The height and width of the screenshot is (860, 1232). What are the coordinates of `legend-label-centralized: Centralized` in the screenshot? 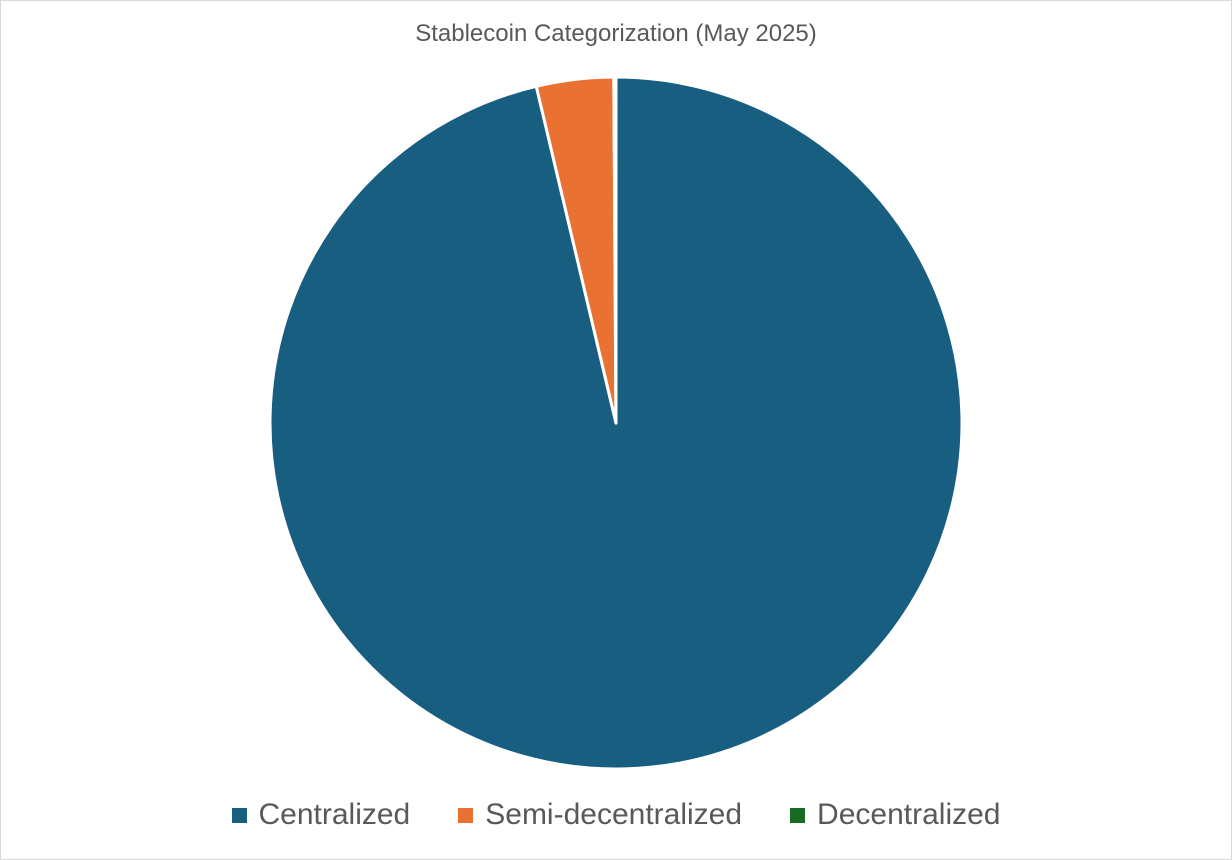 It's located at (334, 814).